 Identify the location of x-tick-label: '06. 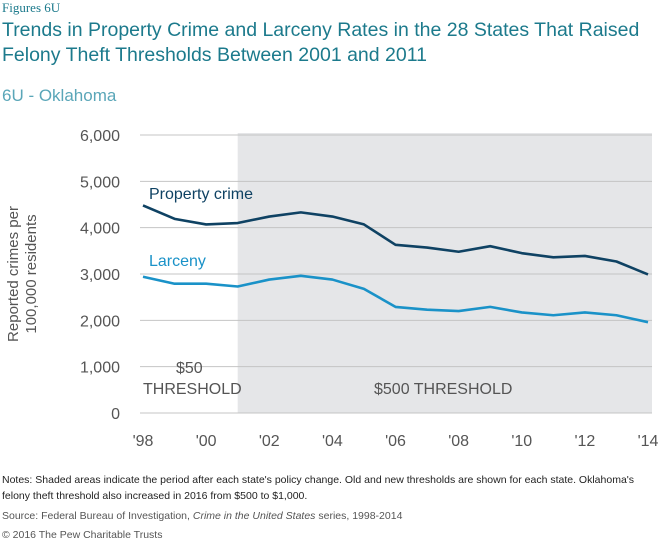
(395, 441).